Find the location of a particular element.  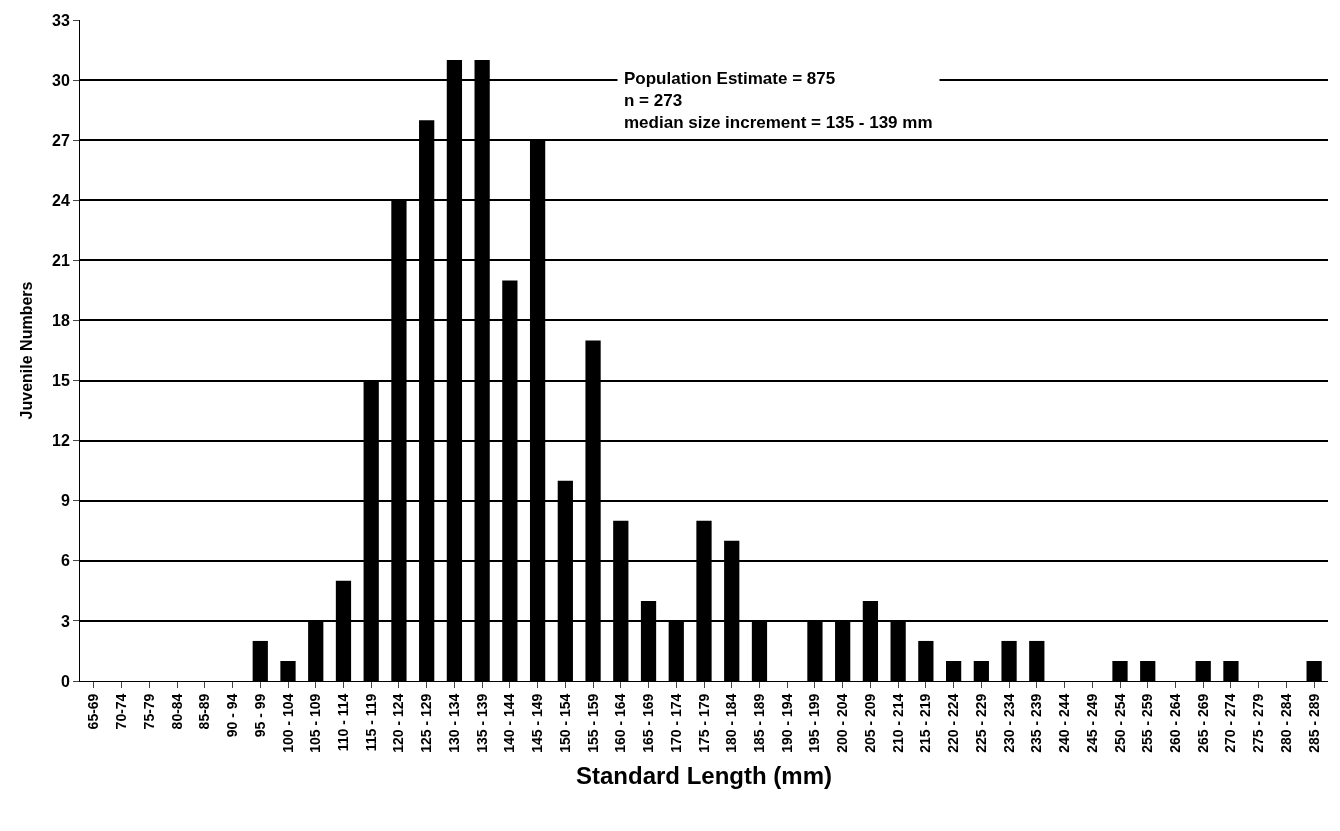

x-tick-label: 95 - 99 is located at coordinates (259, 715).